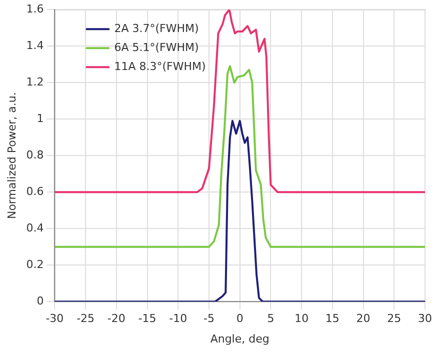  What do you see at coordinates (85, 319) in the screenshot?
I see `x-tick-label: -25` at bounding box center [85, 319].